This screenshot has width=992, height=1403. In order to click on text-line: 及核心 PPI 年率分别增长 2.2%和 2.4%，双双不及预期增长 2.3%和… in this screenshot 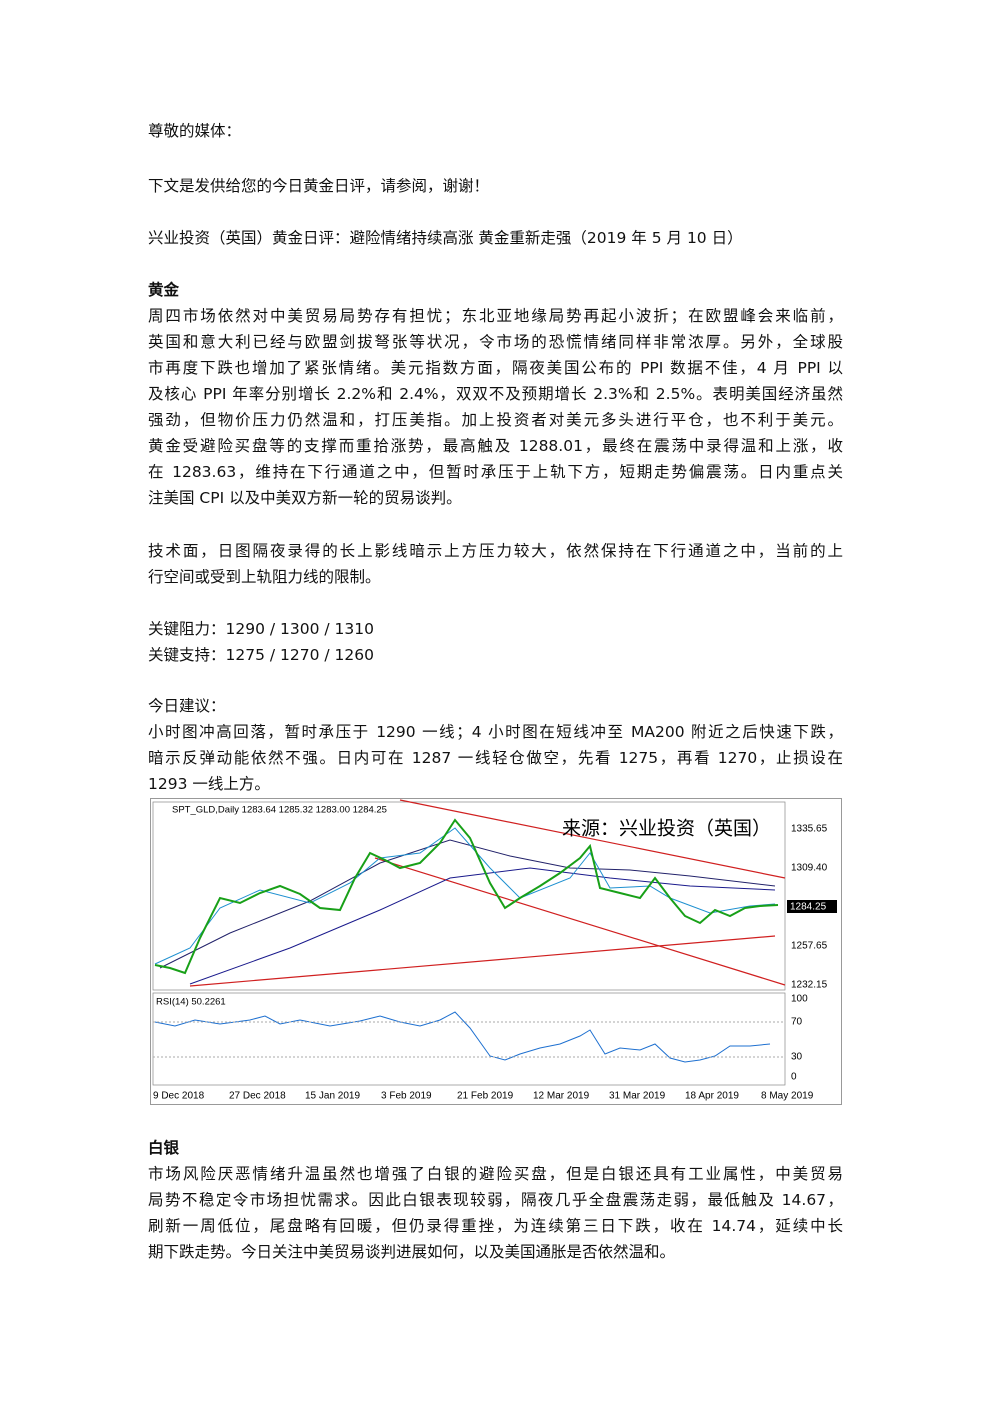, I will do `click(495, 394)`.